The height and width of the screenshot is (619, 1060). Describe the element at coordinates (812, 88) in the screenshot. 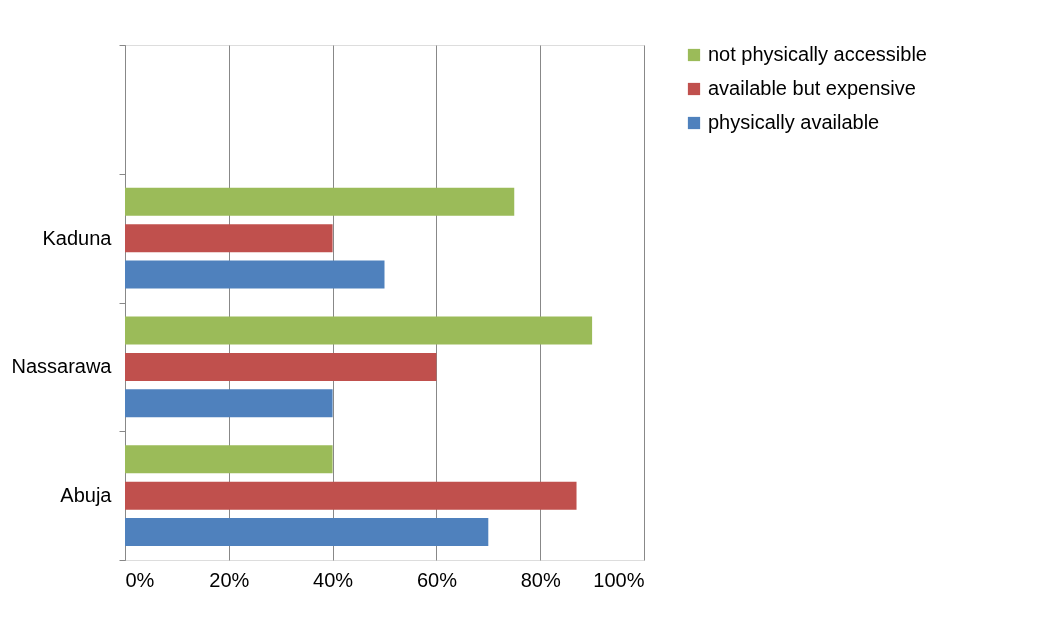

I see `legend-label: available but expensive` at that location.